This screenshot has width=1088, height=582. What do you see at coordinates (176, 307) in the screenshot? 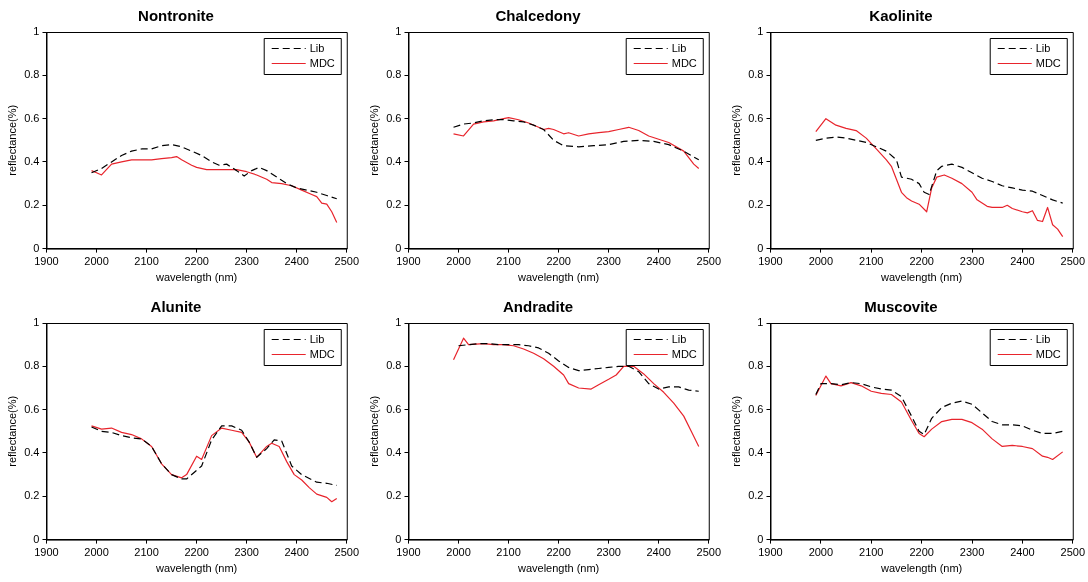
I see `chart-title: Alunite` at bounding box center [176, 307].